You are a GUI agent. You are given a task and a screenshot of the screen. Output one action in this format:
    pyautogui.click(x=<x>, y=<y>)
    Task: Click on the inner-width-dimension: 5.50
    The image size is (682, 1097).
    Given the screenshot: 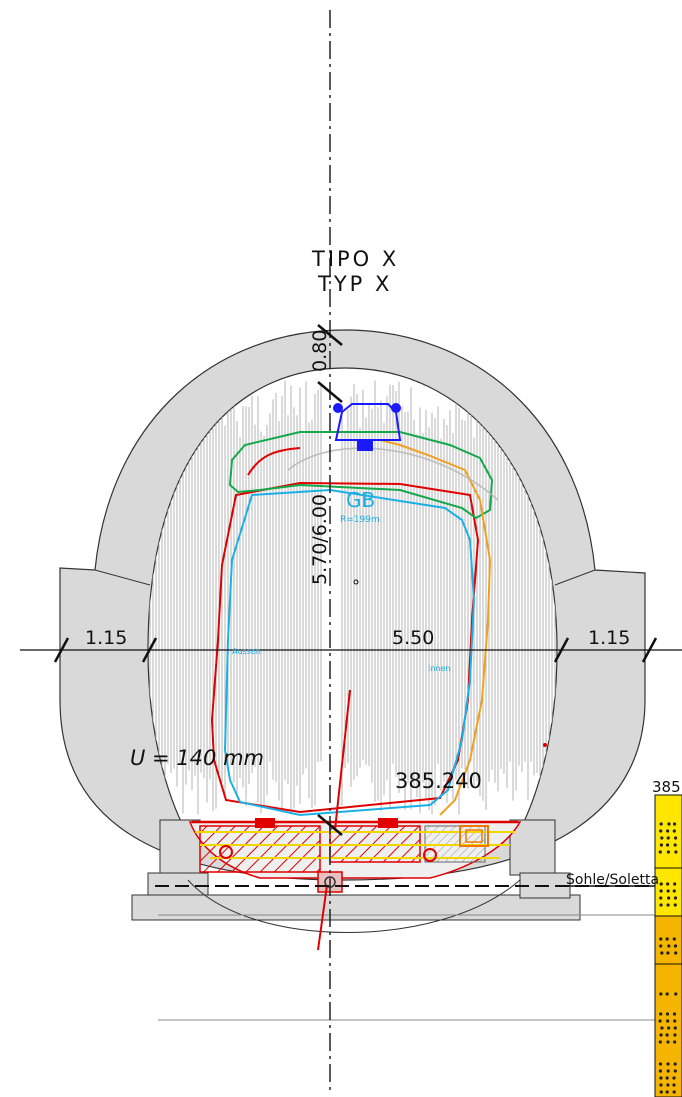 What is the action you would take?
    pyautogui.click(x=413, y=638)
    